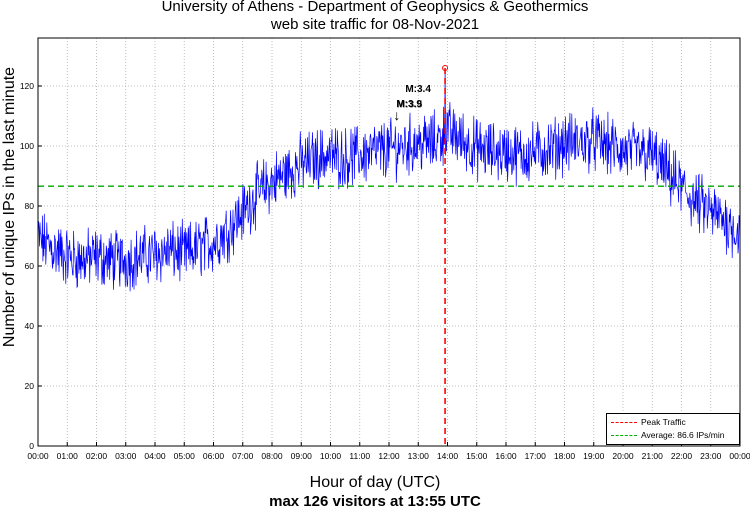  What do you see at coordinates (419, 456) in the screenshot?
I see `x-tick-label: 13:00` at bounding box center [419, 456].